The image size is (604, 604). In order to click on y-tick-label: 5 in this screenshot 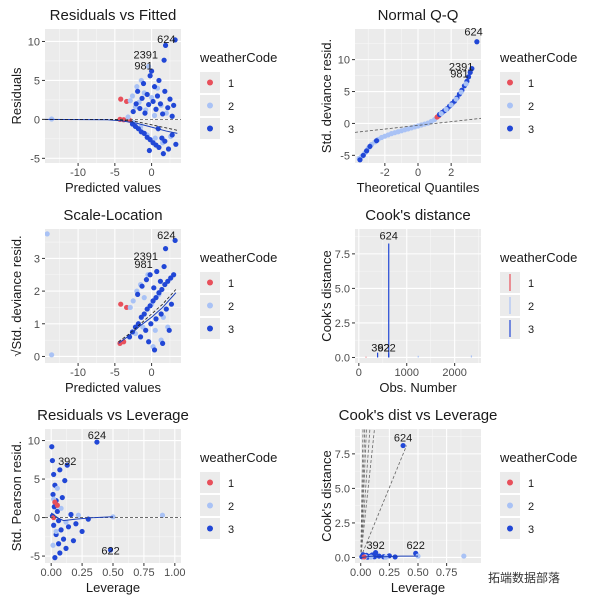, I will do `click(37, 480)`.